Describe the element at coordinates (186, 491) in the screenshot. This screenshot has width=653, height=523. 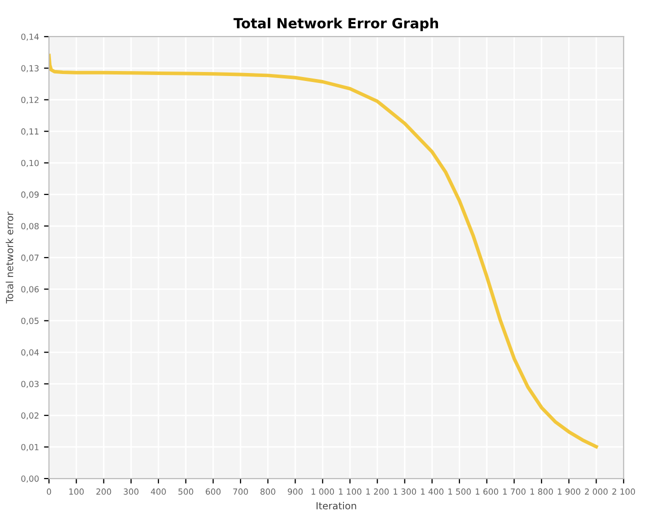
I see `x-tick-label: 500` at that location.